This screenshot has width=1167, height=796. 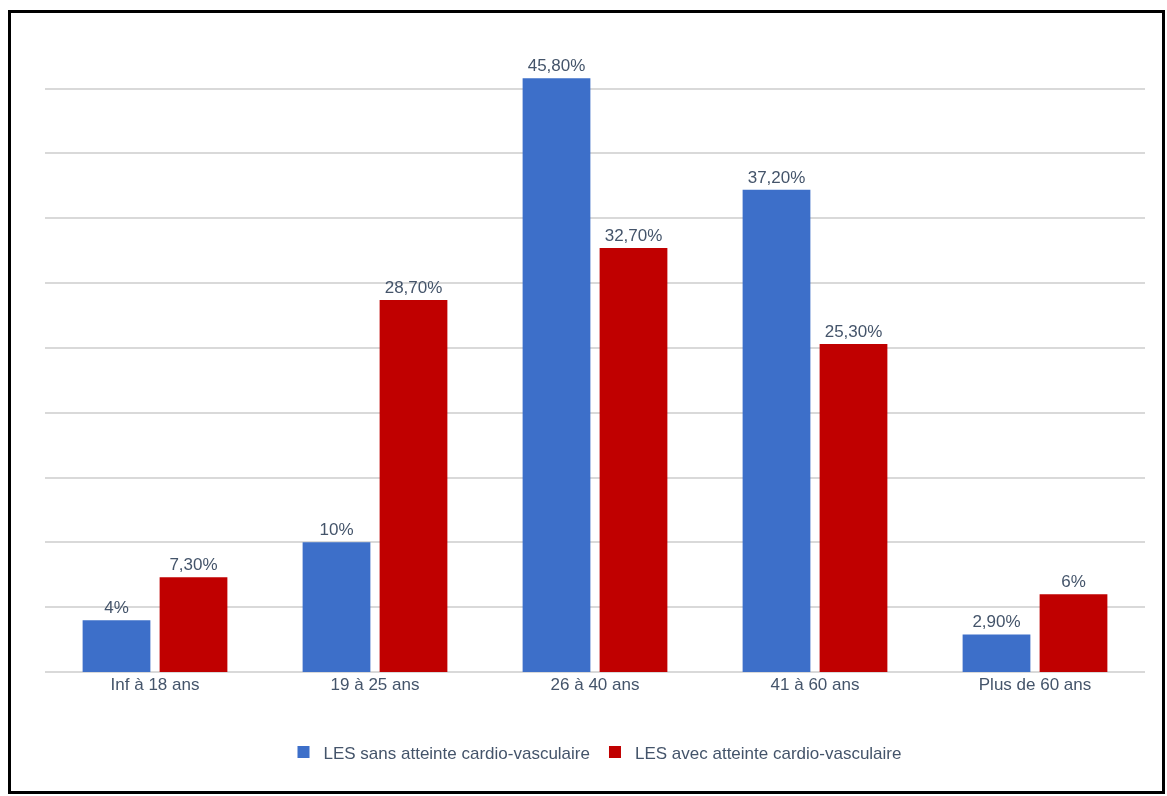 I want to click on data-label: 10%, so click(x=336, y=530).